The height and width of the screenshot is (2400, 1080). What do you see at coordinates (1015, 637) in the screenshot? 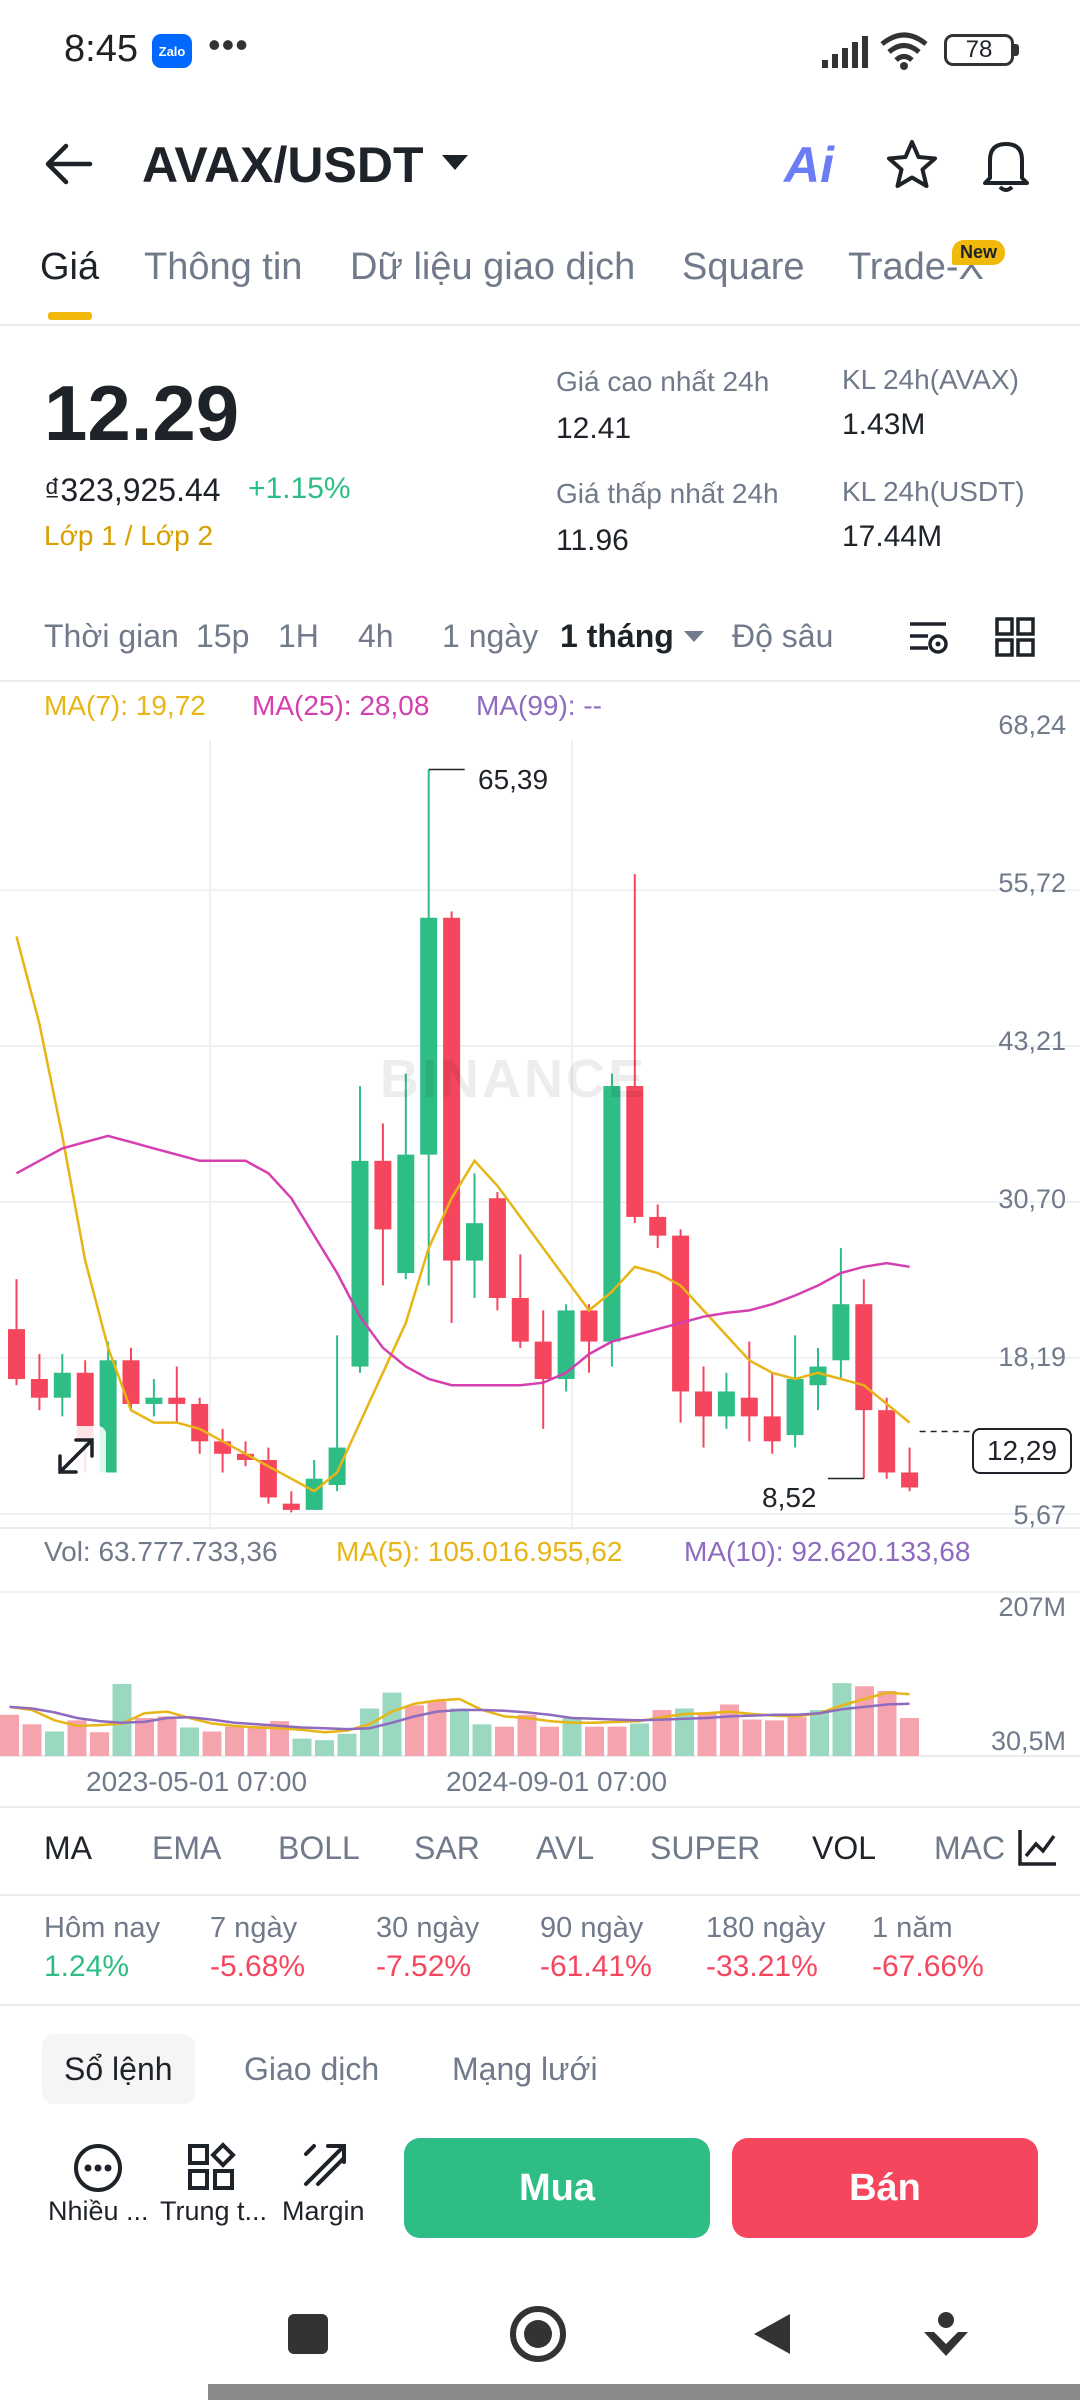
I see `grid-layout-icon` at bounding box center [1015, 637].